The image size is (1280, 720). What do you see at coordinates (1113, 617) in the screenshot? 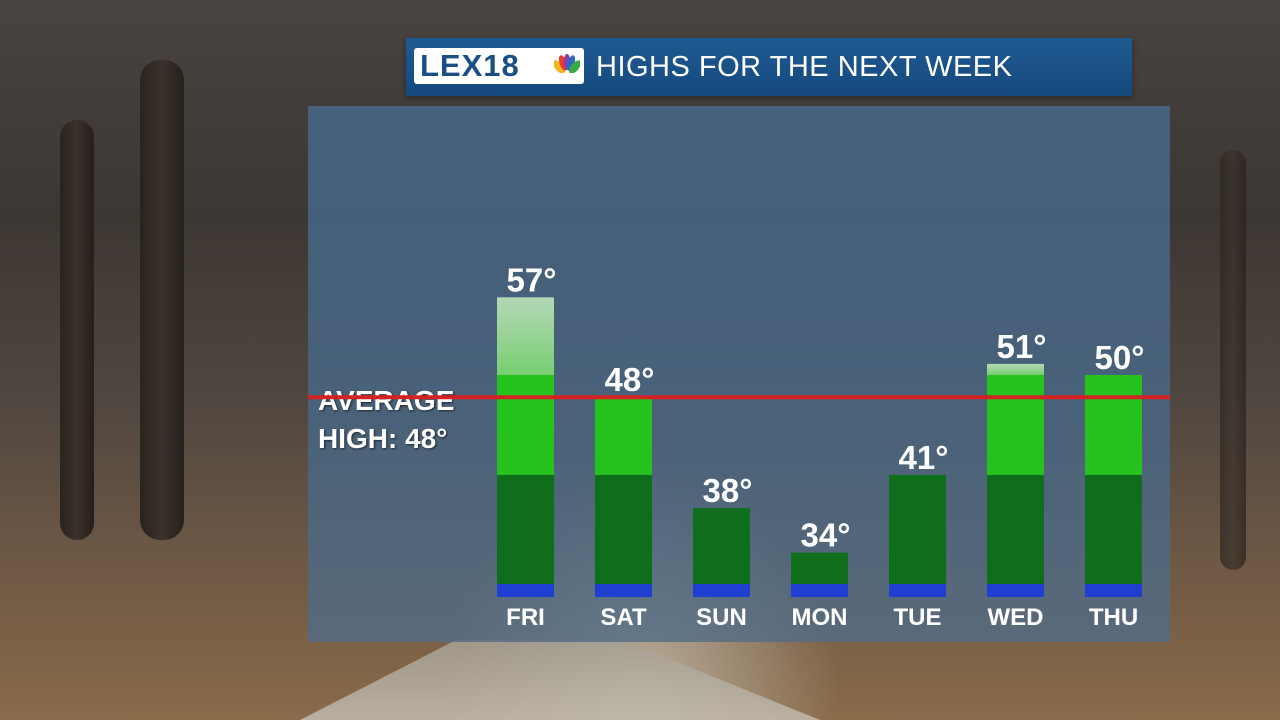
I see `day-label-thu: THU` at bounding box center [1113, 617].